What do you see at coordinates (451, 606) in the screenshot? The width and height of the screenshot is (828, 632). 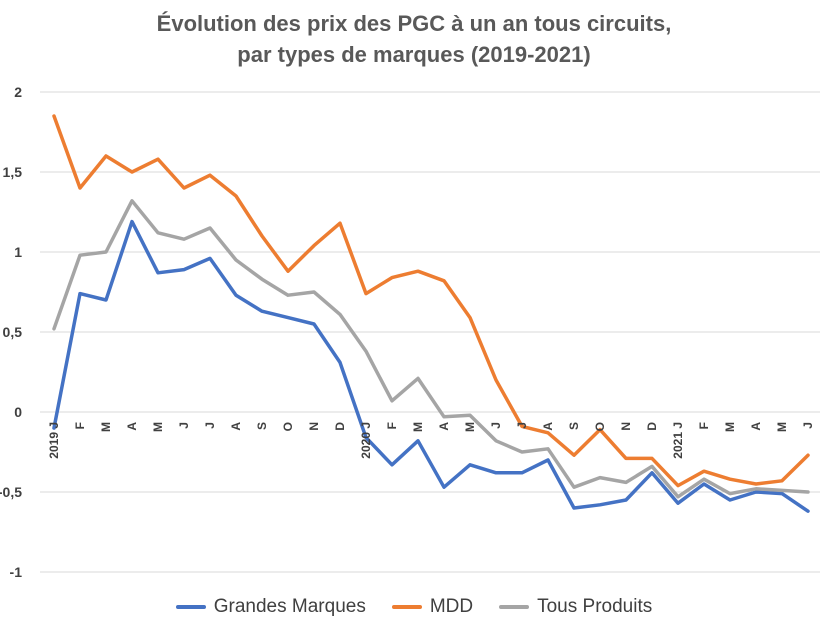 I see `legend-label-mdd: MDD` at bounding box center [451, 606].